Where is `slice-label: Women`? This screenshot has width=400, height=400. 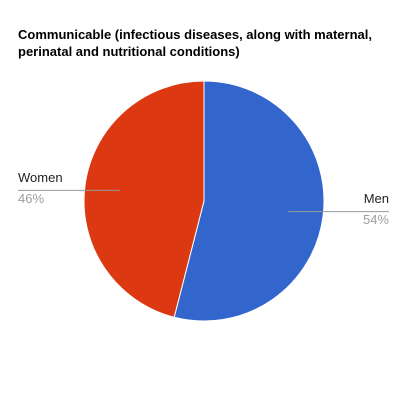
slice-label: Women is located at coordinates (40, 177).